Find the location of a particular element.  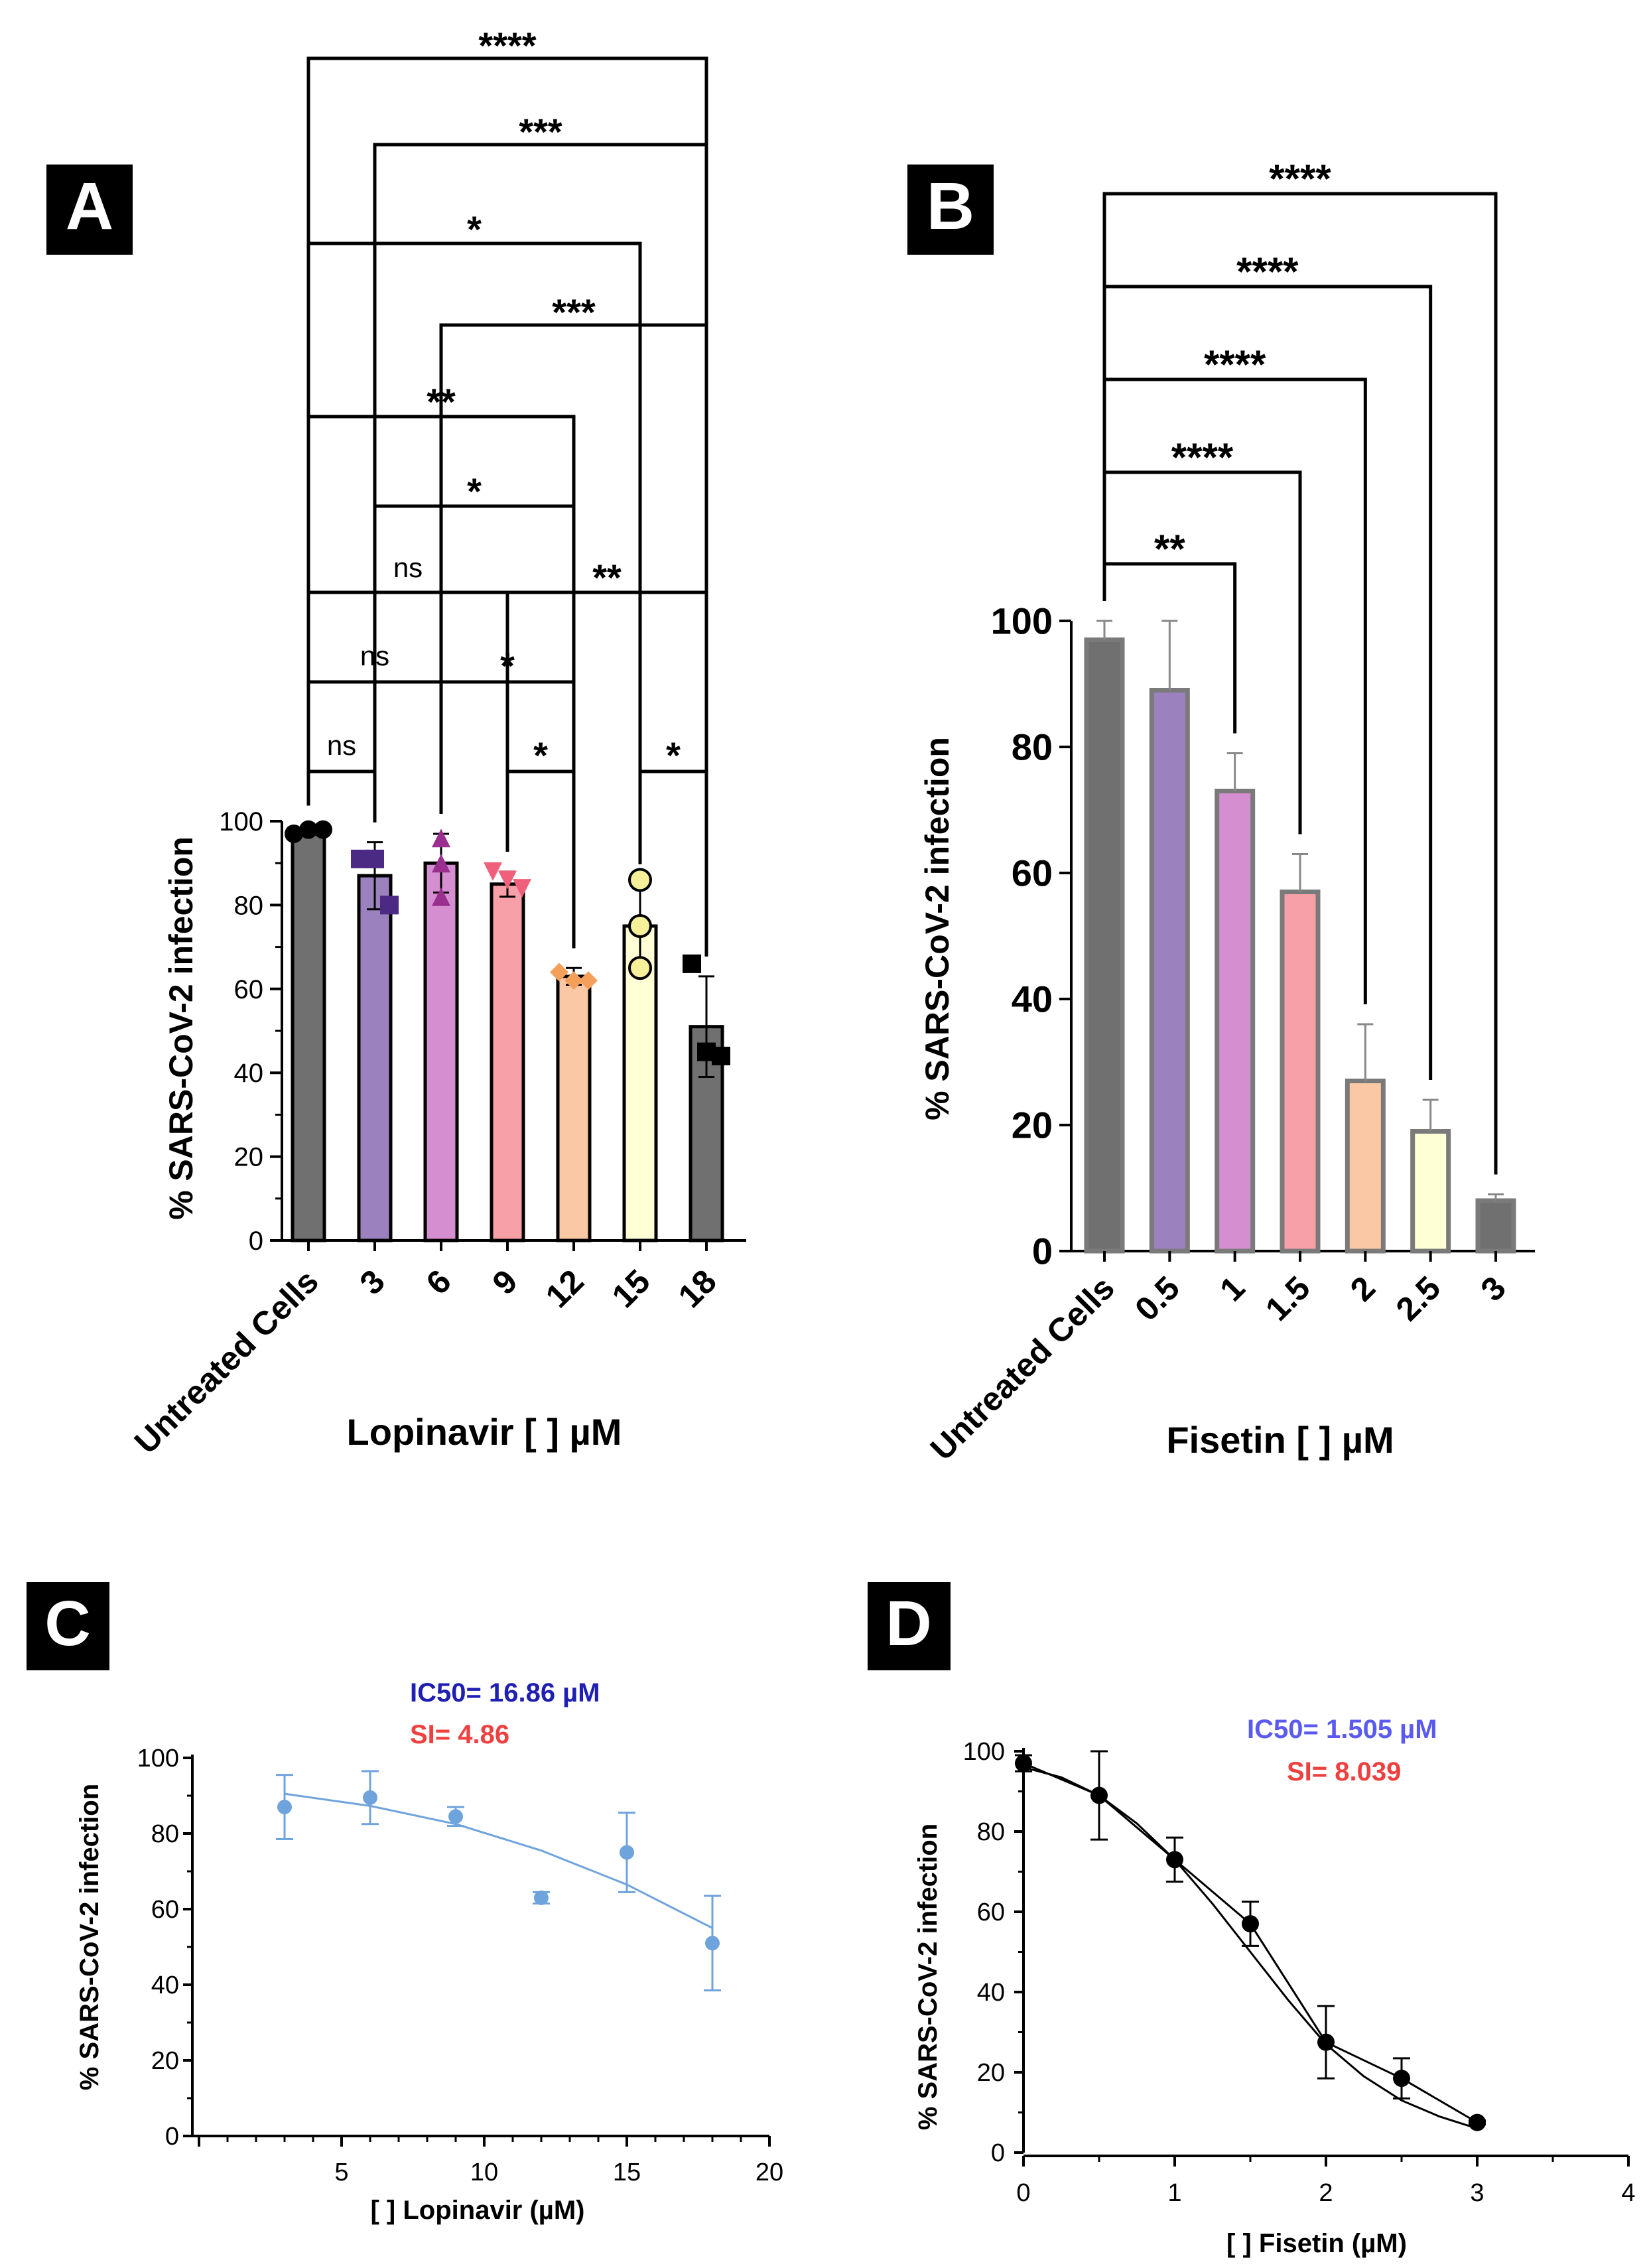

x-tick-label: 10 is located at coordinates (484, 2173).